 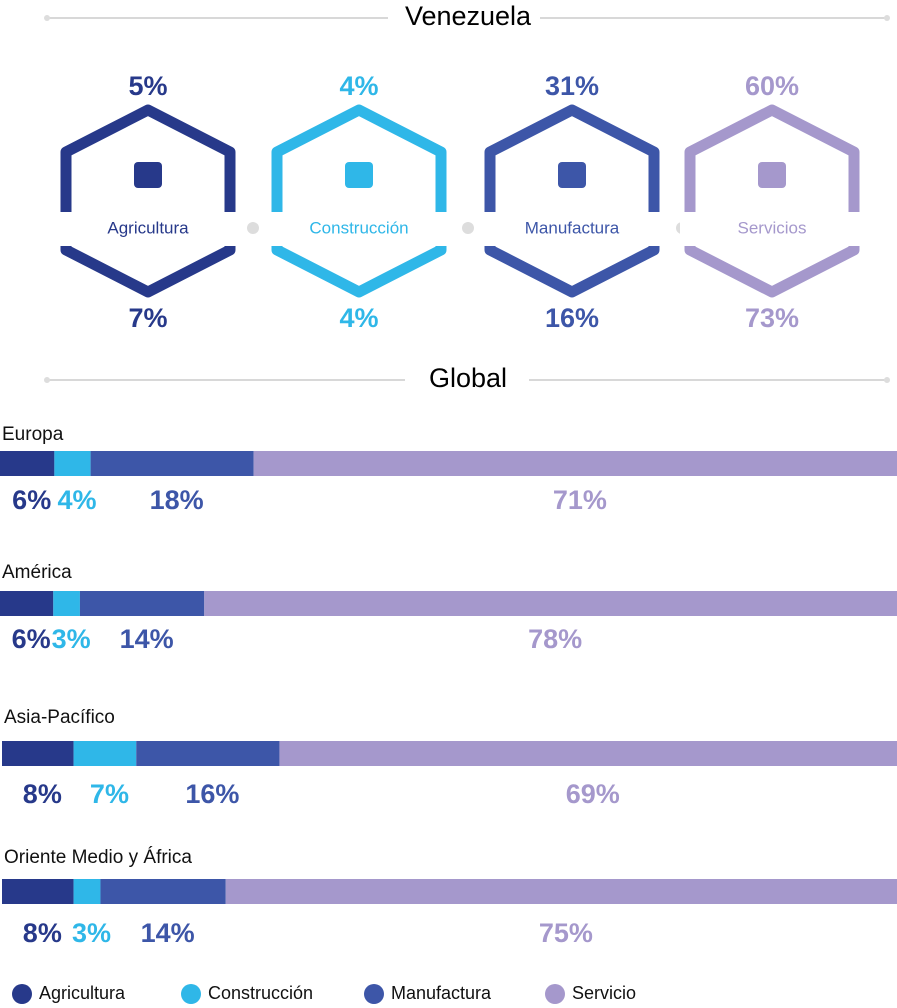 What do you see at coordinates (441, 993) in the screenshot?
I see `legend-label: Manufactura` at bounding box center [441, 993].